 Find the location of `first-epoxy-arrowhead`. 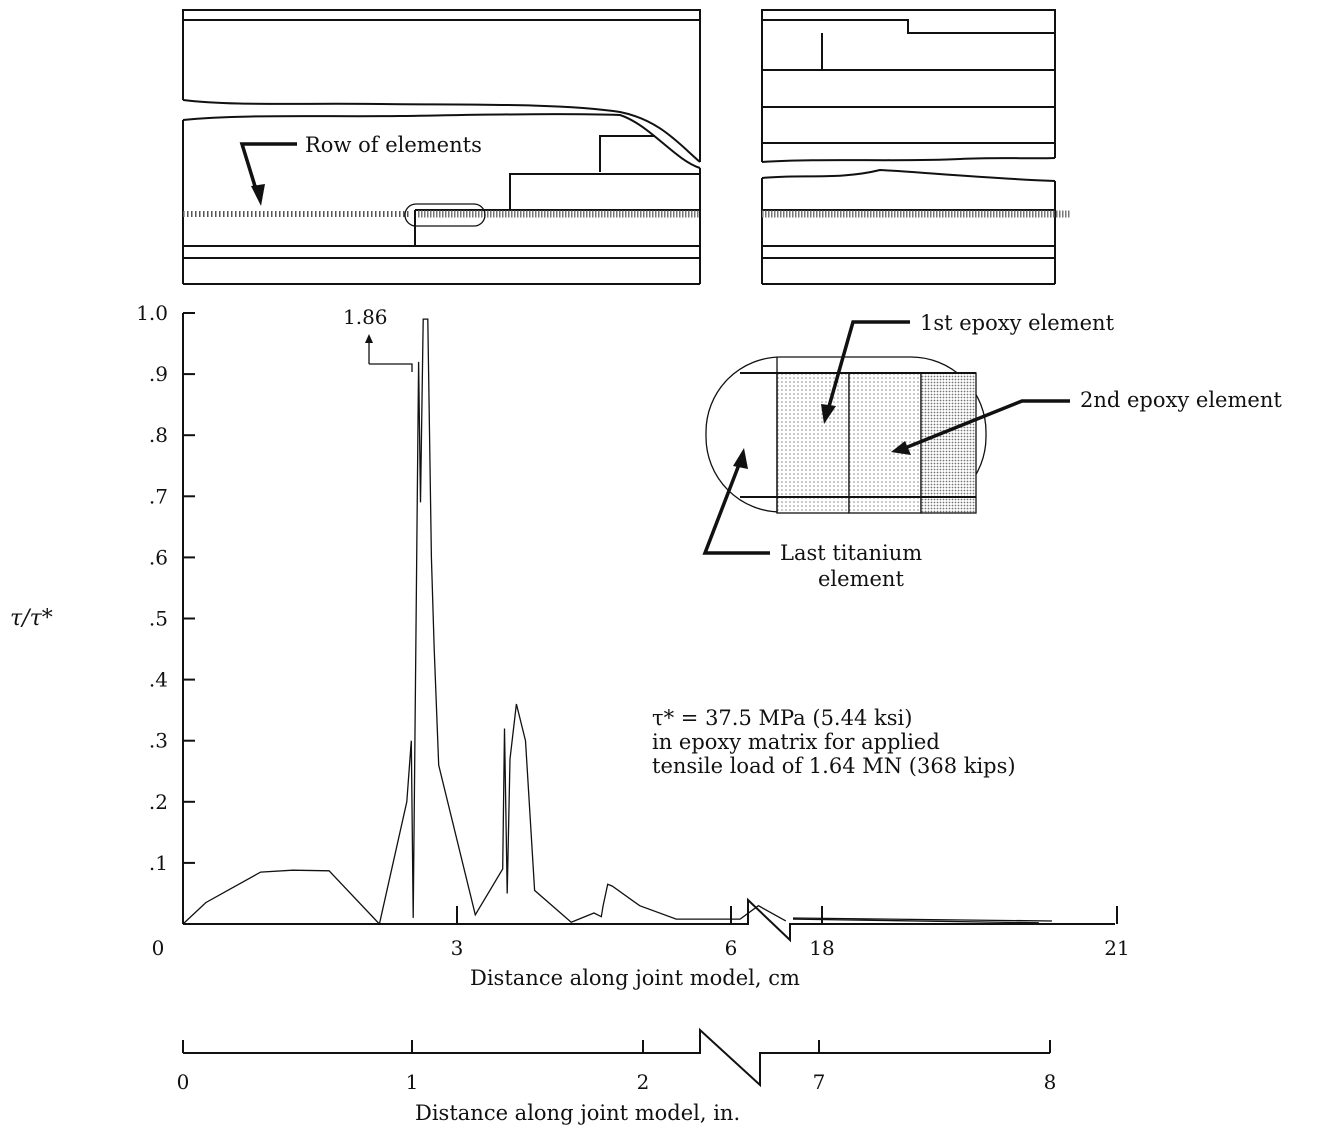

first-epoxy-arrowhead is located at coordinates (828, 414).